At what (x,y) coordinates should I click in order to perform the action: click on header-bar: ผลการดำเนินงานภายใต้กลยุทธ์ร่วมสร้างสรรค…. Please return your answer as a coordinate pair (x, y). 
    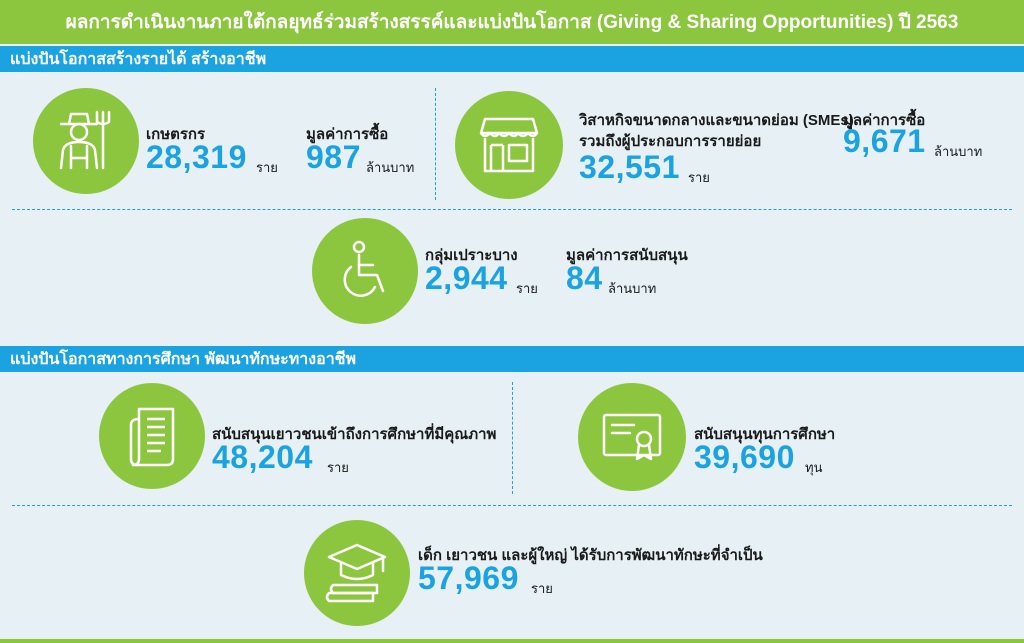
    Looking at the image, I should click on (512, 22).